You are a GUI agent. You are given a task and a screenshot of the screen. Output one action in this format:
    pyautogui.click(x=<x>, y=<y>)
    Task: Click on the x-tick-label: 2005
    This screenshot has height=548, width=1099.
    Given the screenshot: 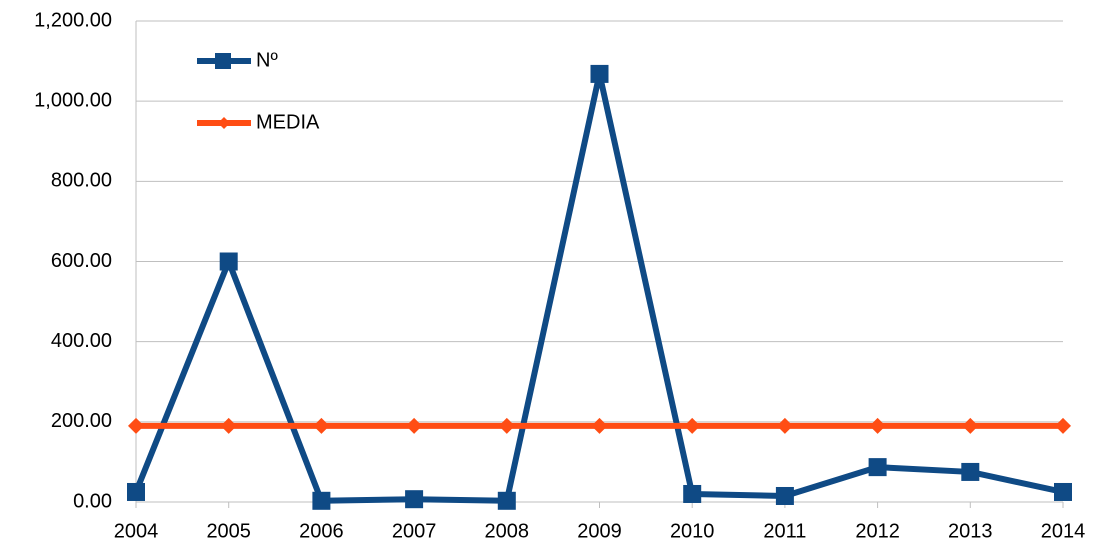 What is the action you would take?
    pyautogui.click(x=228, y=531)
    